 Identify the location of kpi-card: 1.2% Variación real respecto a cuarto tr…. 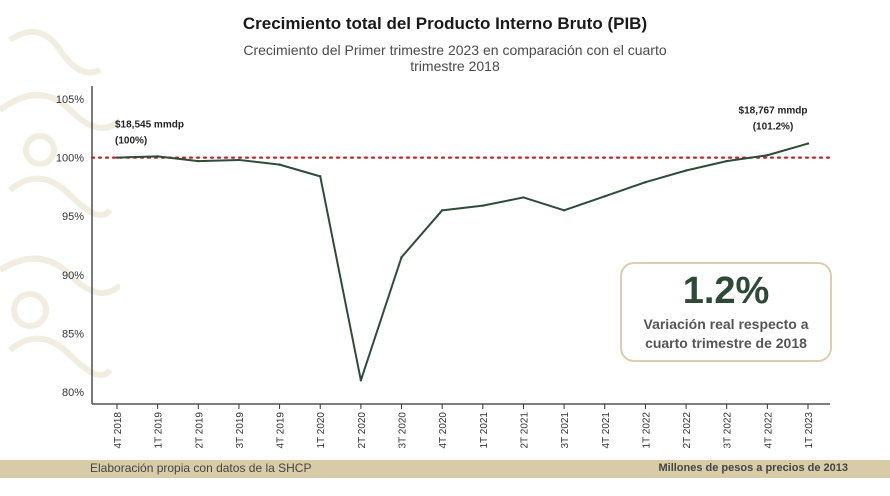
(726, 312).